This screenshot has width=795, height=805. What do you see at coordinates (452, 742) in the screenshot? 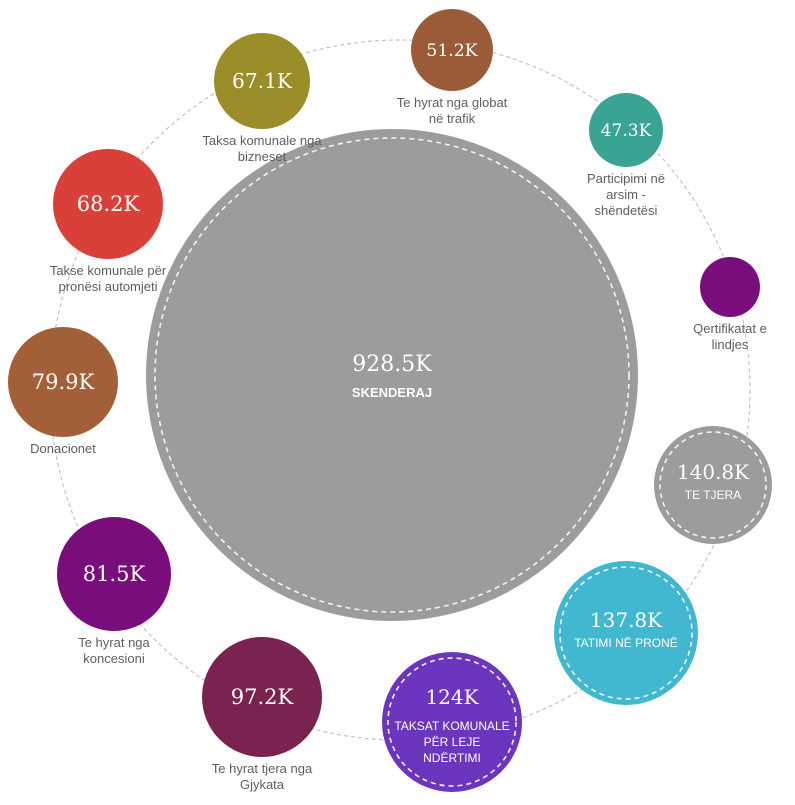
I see `bubble-label-5: PËR LEJE` at bounding box center [452, 742].